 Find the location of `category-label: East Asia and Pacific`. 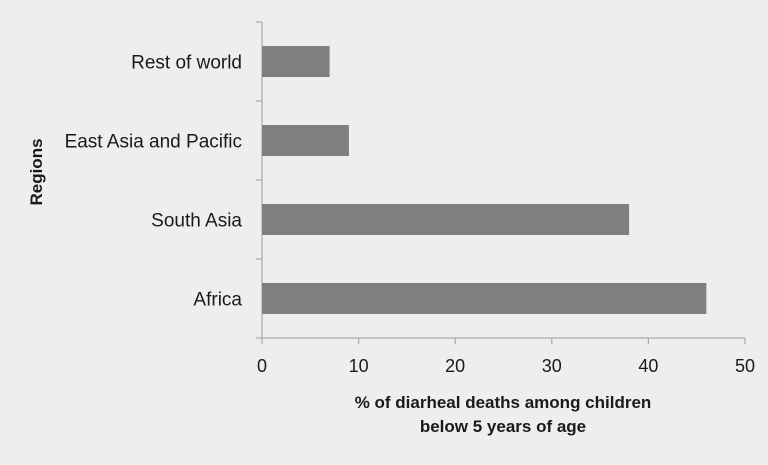

category-label: East Asia and Pacific is located at coordinates (153, 142).